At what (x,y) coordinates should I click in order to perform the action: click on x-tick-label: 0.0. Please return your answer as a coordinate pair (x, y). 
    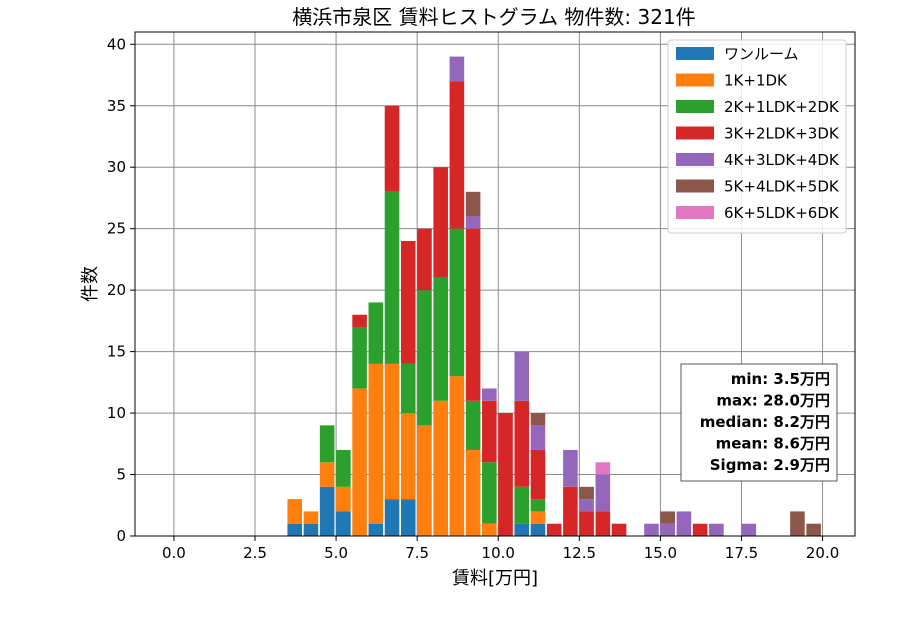
    Looking at the image, I should click on (174, 553).